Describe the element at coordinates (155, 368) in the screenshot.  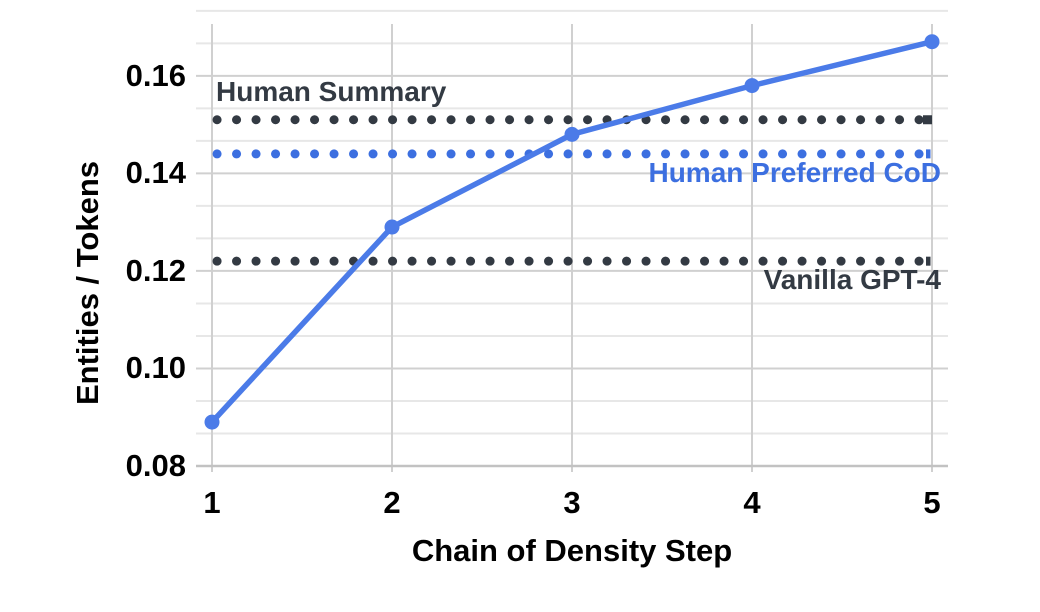
I see `y-tick-label-0.10: 0.10` at that location.